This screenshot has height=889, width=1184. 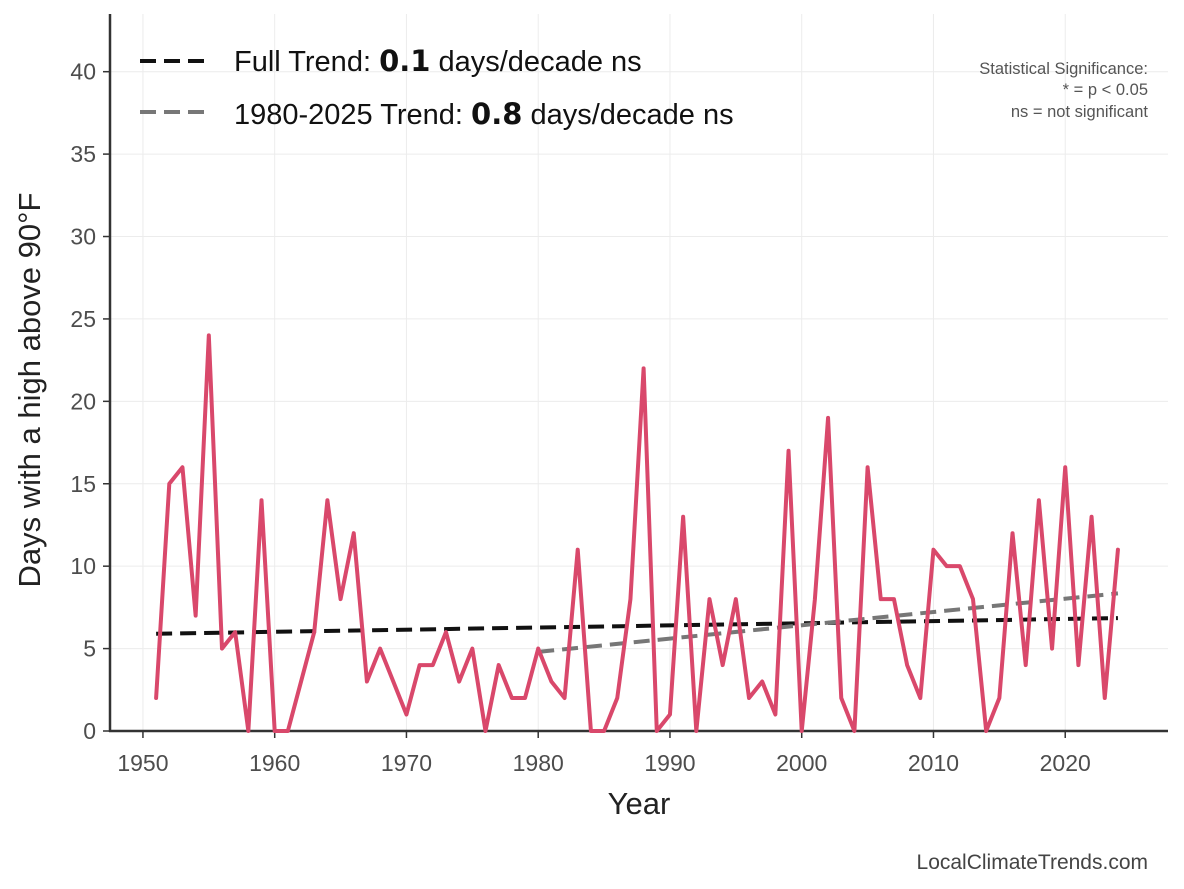 What do you see at coordinates (1080, 112) in the screenshot?
I see `significance-ns: ns = not significant` at bounding box center [1080, 112].